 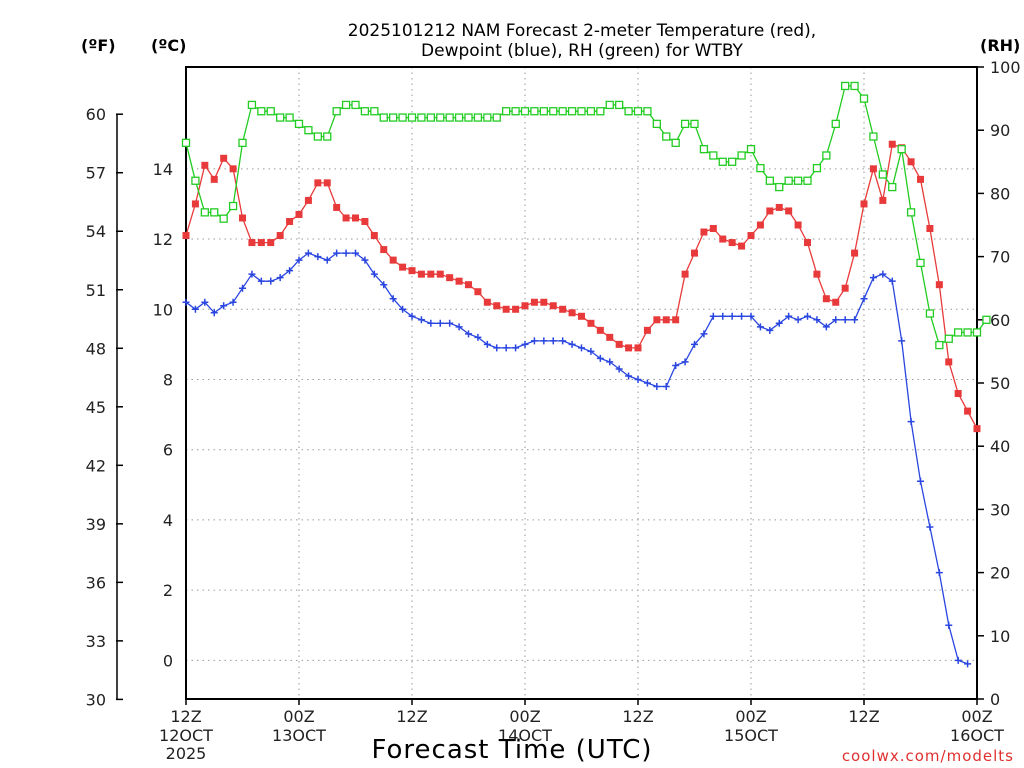 What do you see at coordinates (298, 716) in the screenshot?
I see `tick-label-x-time: 00Z` at bounding box center [298, 716].